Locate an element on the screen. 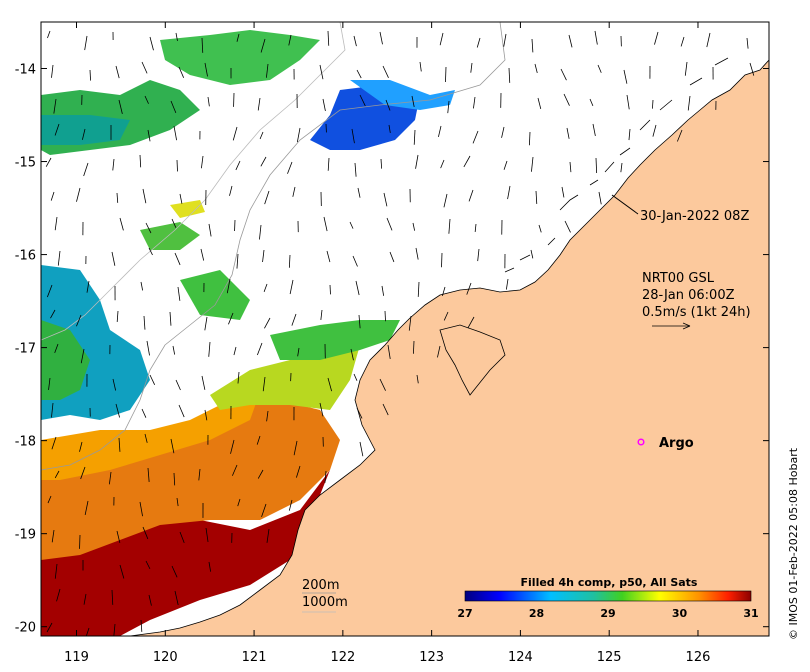 This screenshot has width=810, height=672. sst-patch-green-south-west is located at coordinates (215, 295).